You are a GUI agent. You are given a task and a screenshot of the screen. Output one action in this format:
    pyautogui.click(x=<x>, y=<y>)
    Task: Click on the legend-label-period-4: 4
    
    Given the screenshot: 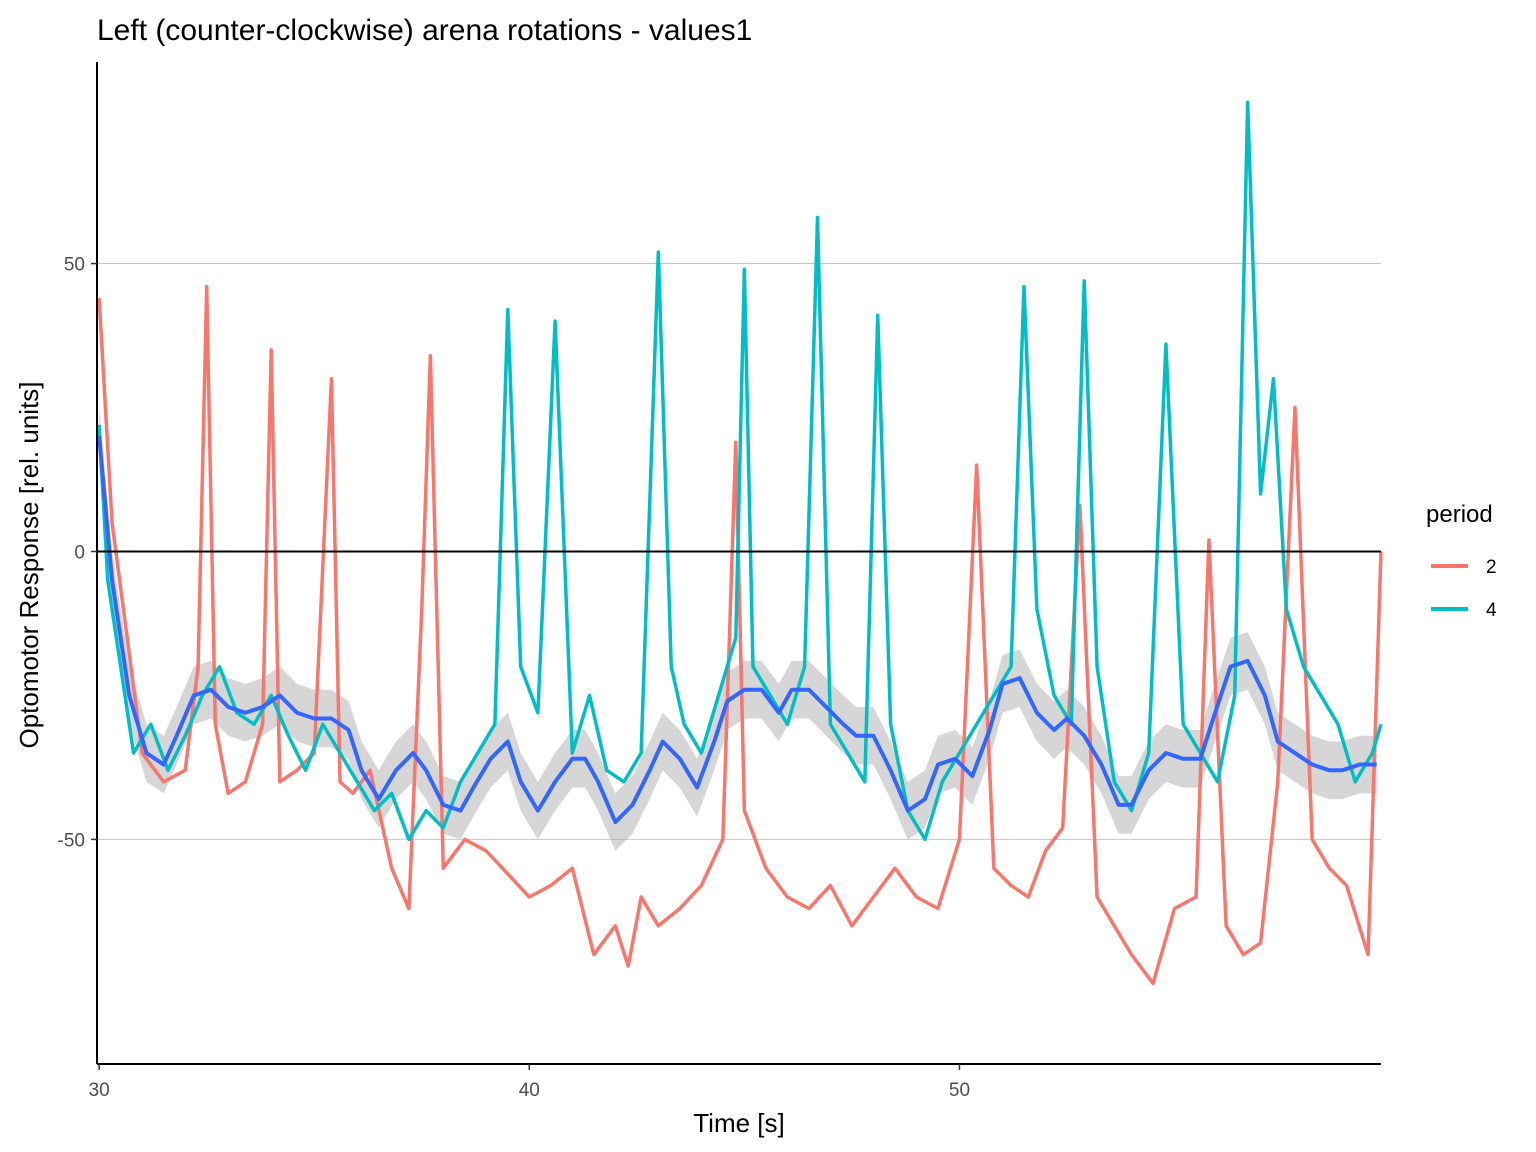 What is the action you would take?
    pyautogui.click(x=1491, y=610)
    